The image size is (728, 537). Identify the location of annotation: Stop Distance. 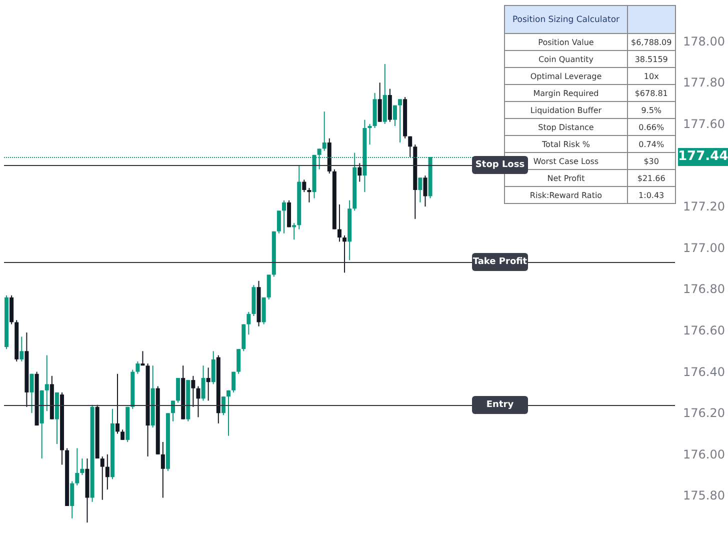
(566, 127).